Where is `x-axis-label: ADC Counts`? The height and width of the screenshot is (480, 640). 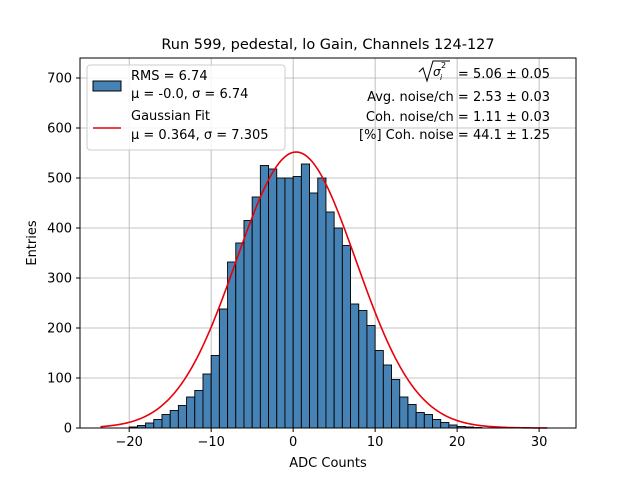
x-axis-label: ADC Counts is located at coordinates (328, 463).